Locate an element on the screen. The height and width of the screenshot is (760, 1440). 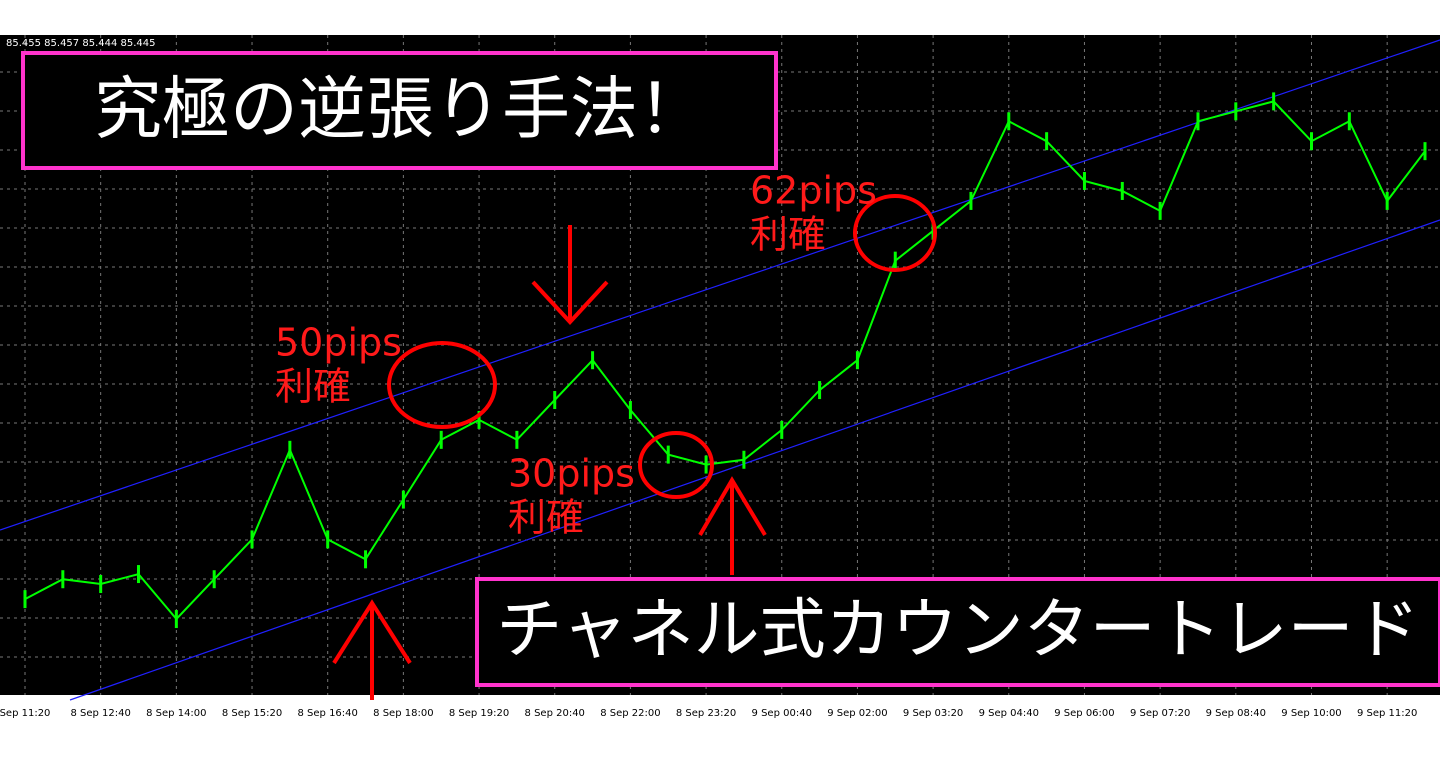
annotation: 30pips is located at coordinates (571, 474).